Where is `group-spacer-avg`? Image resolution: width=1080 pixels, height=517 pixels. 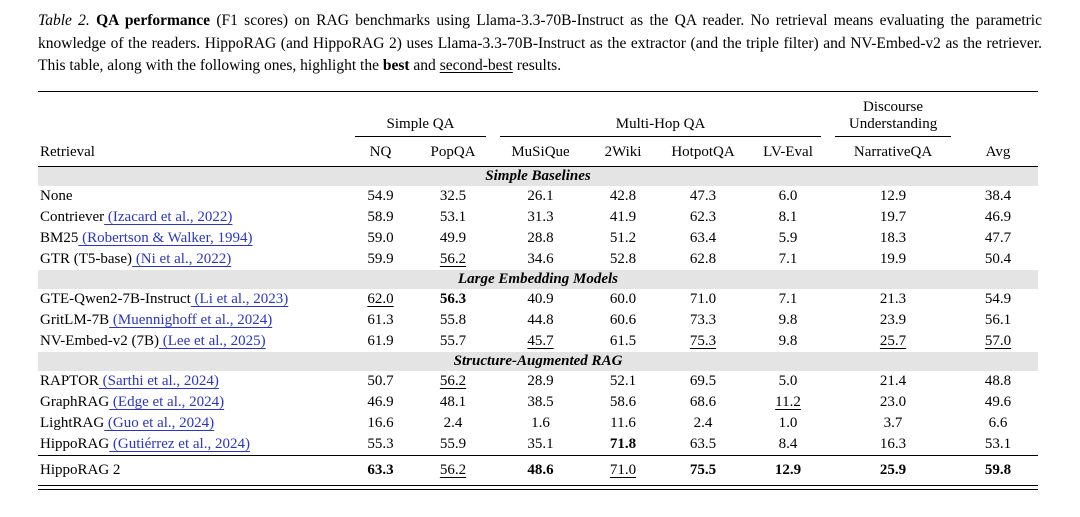 group-spacer-avg is located at coordinates (998, 114).